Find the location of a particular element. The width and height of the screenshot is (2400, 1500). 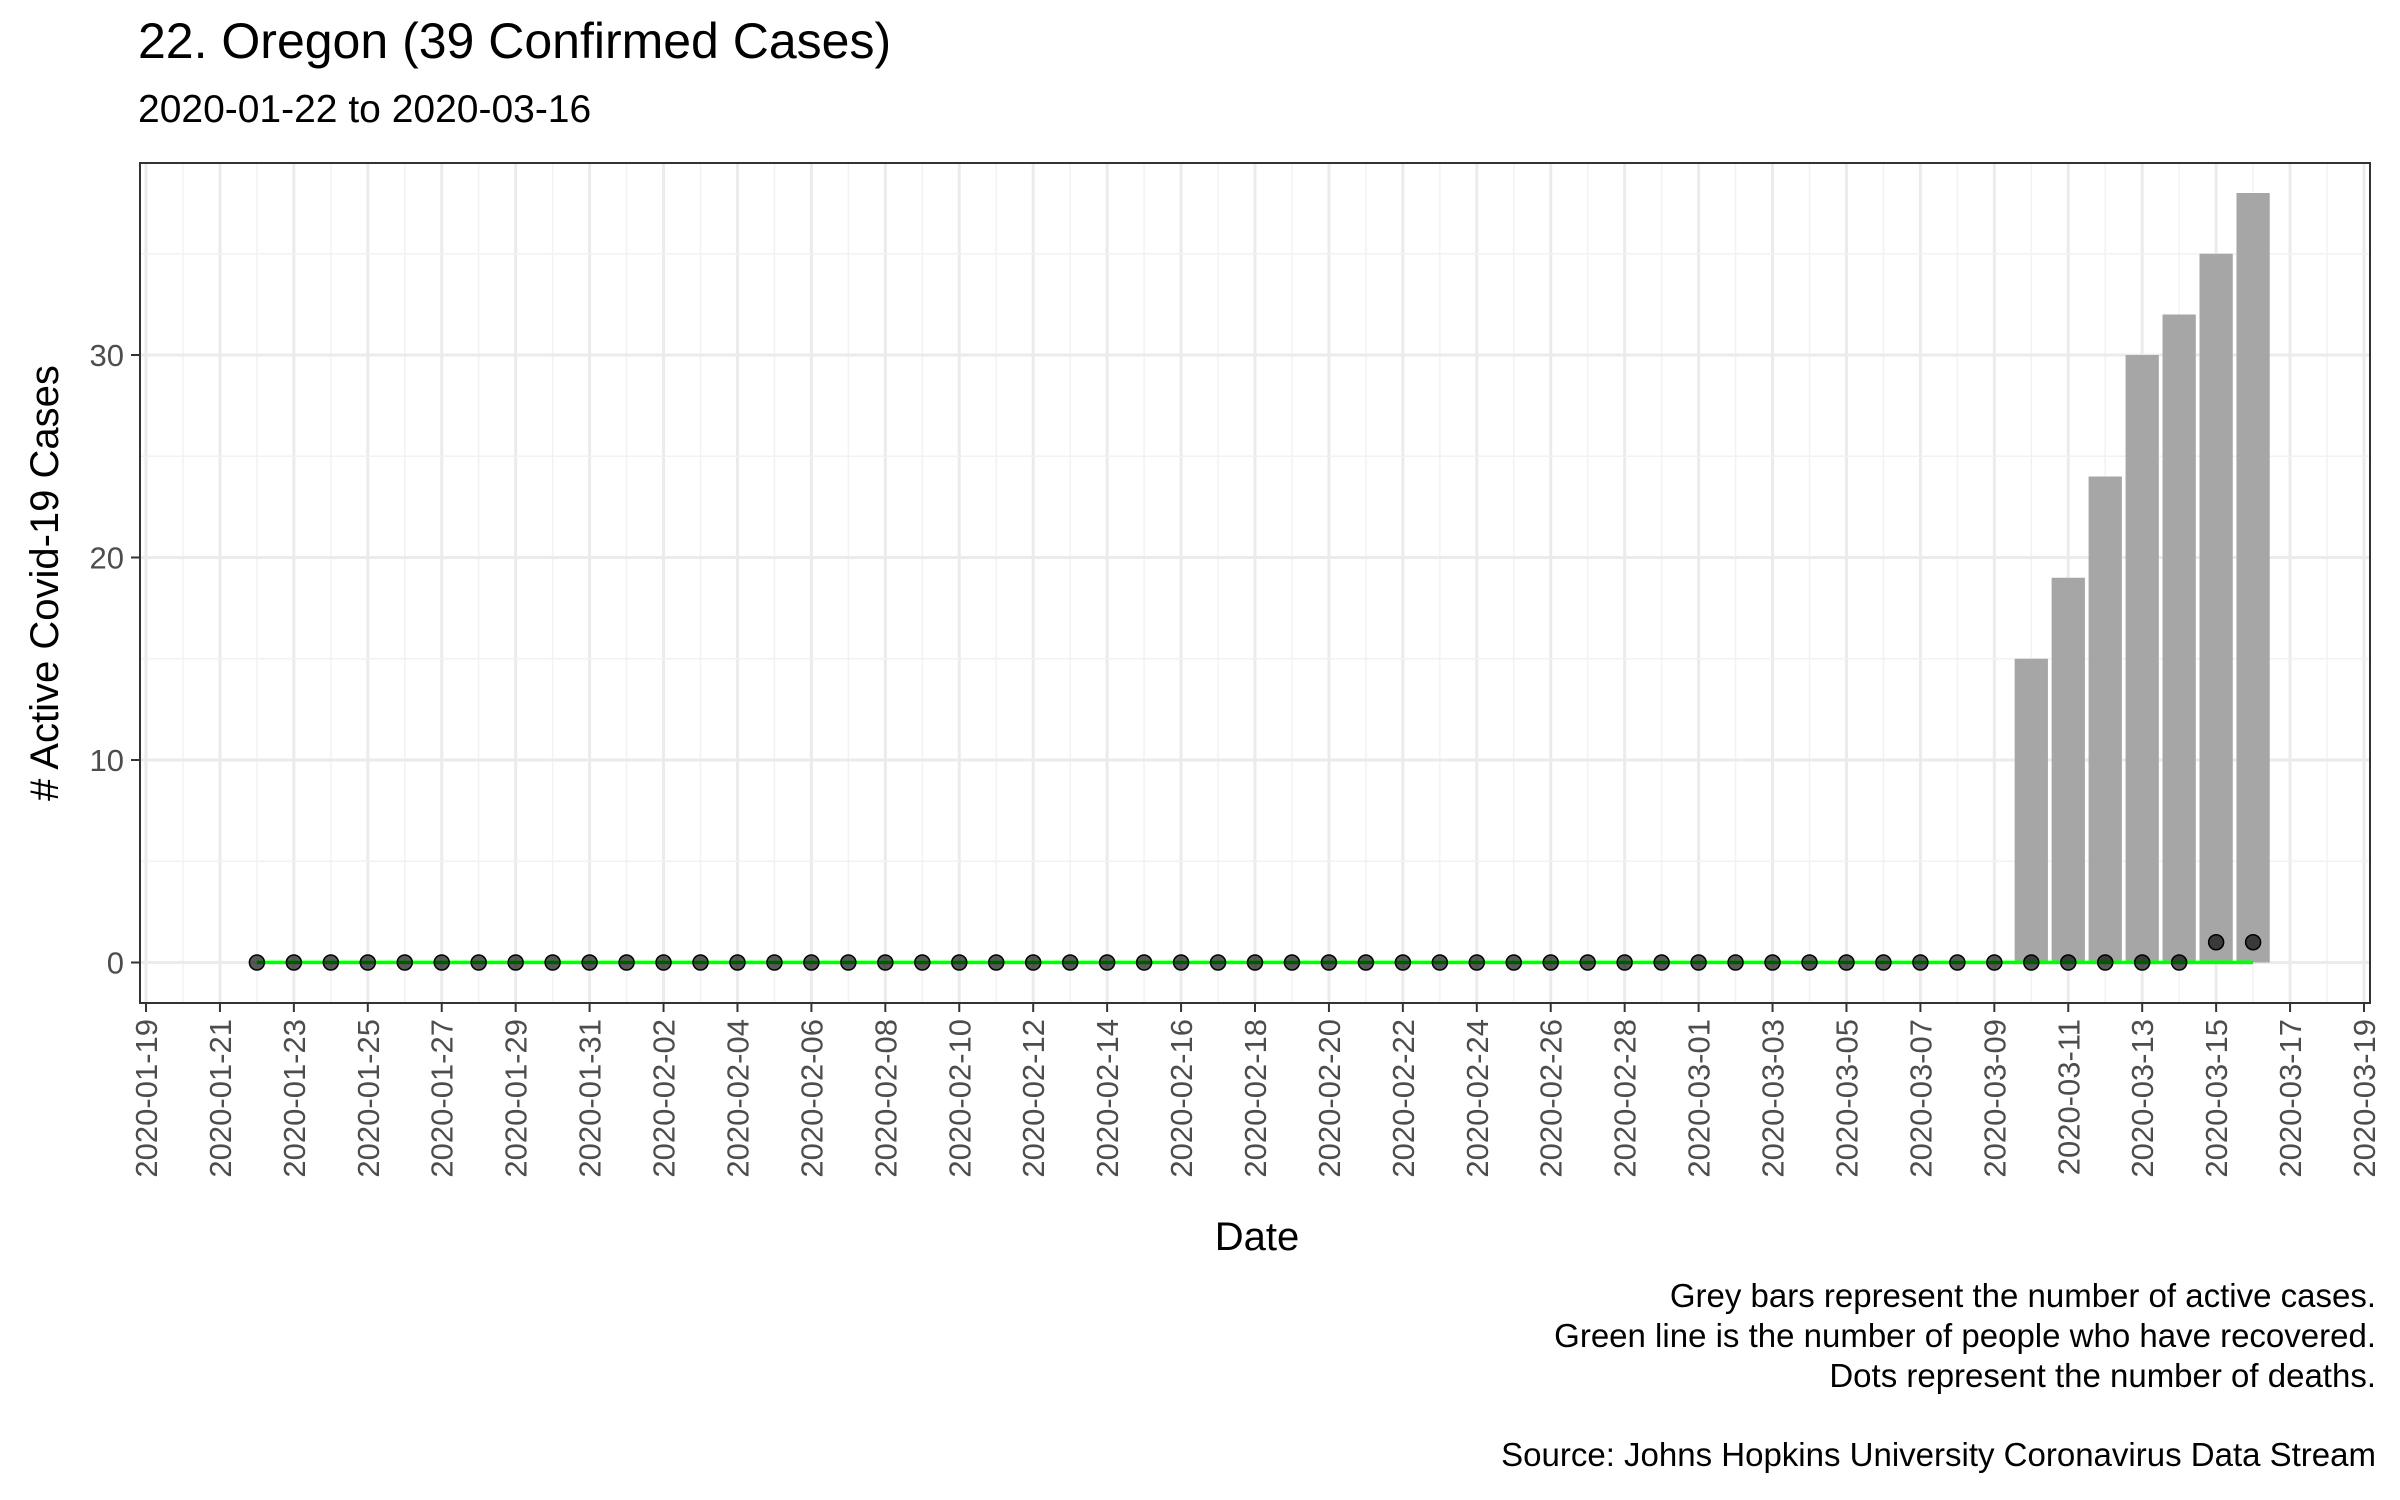

x-tick-label: 2020-02-20 is located at coordinates (1329, 1098).